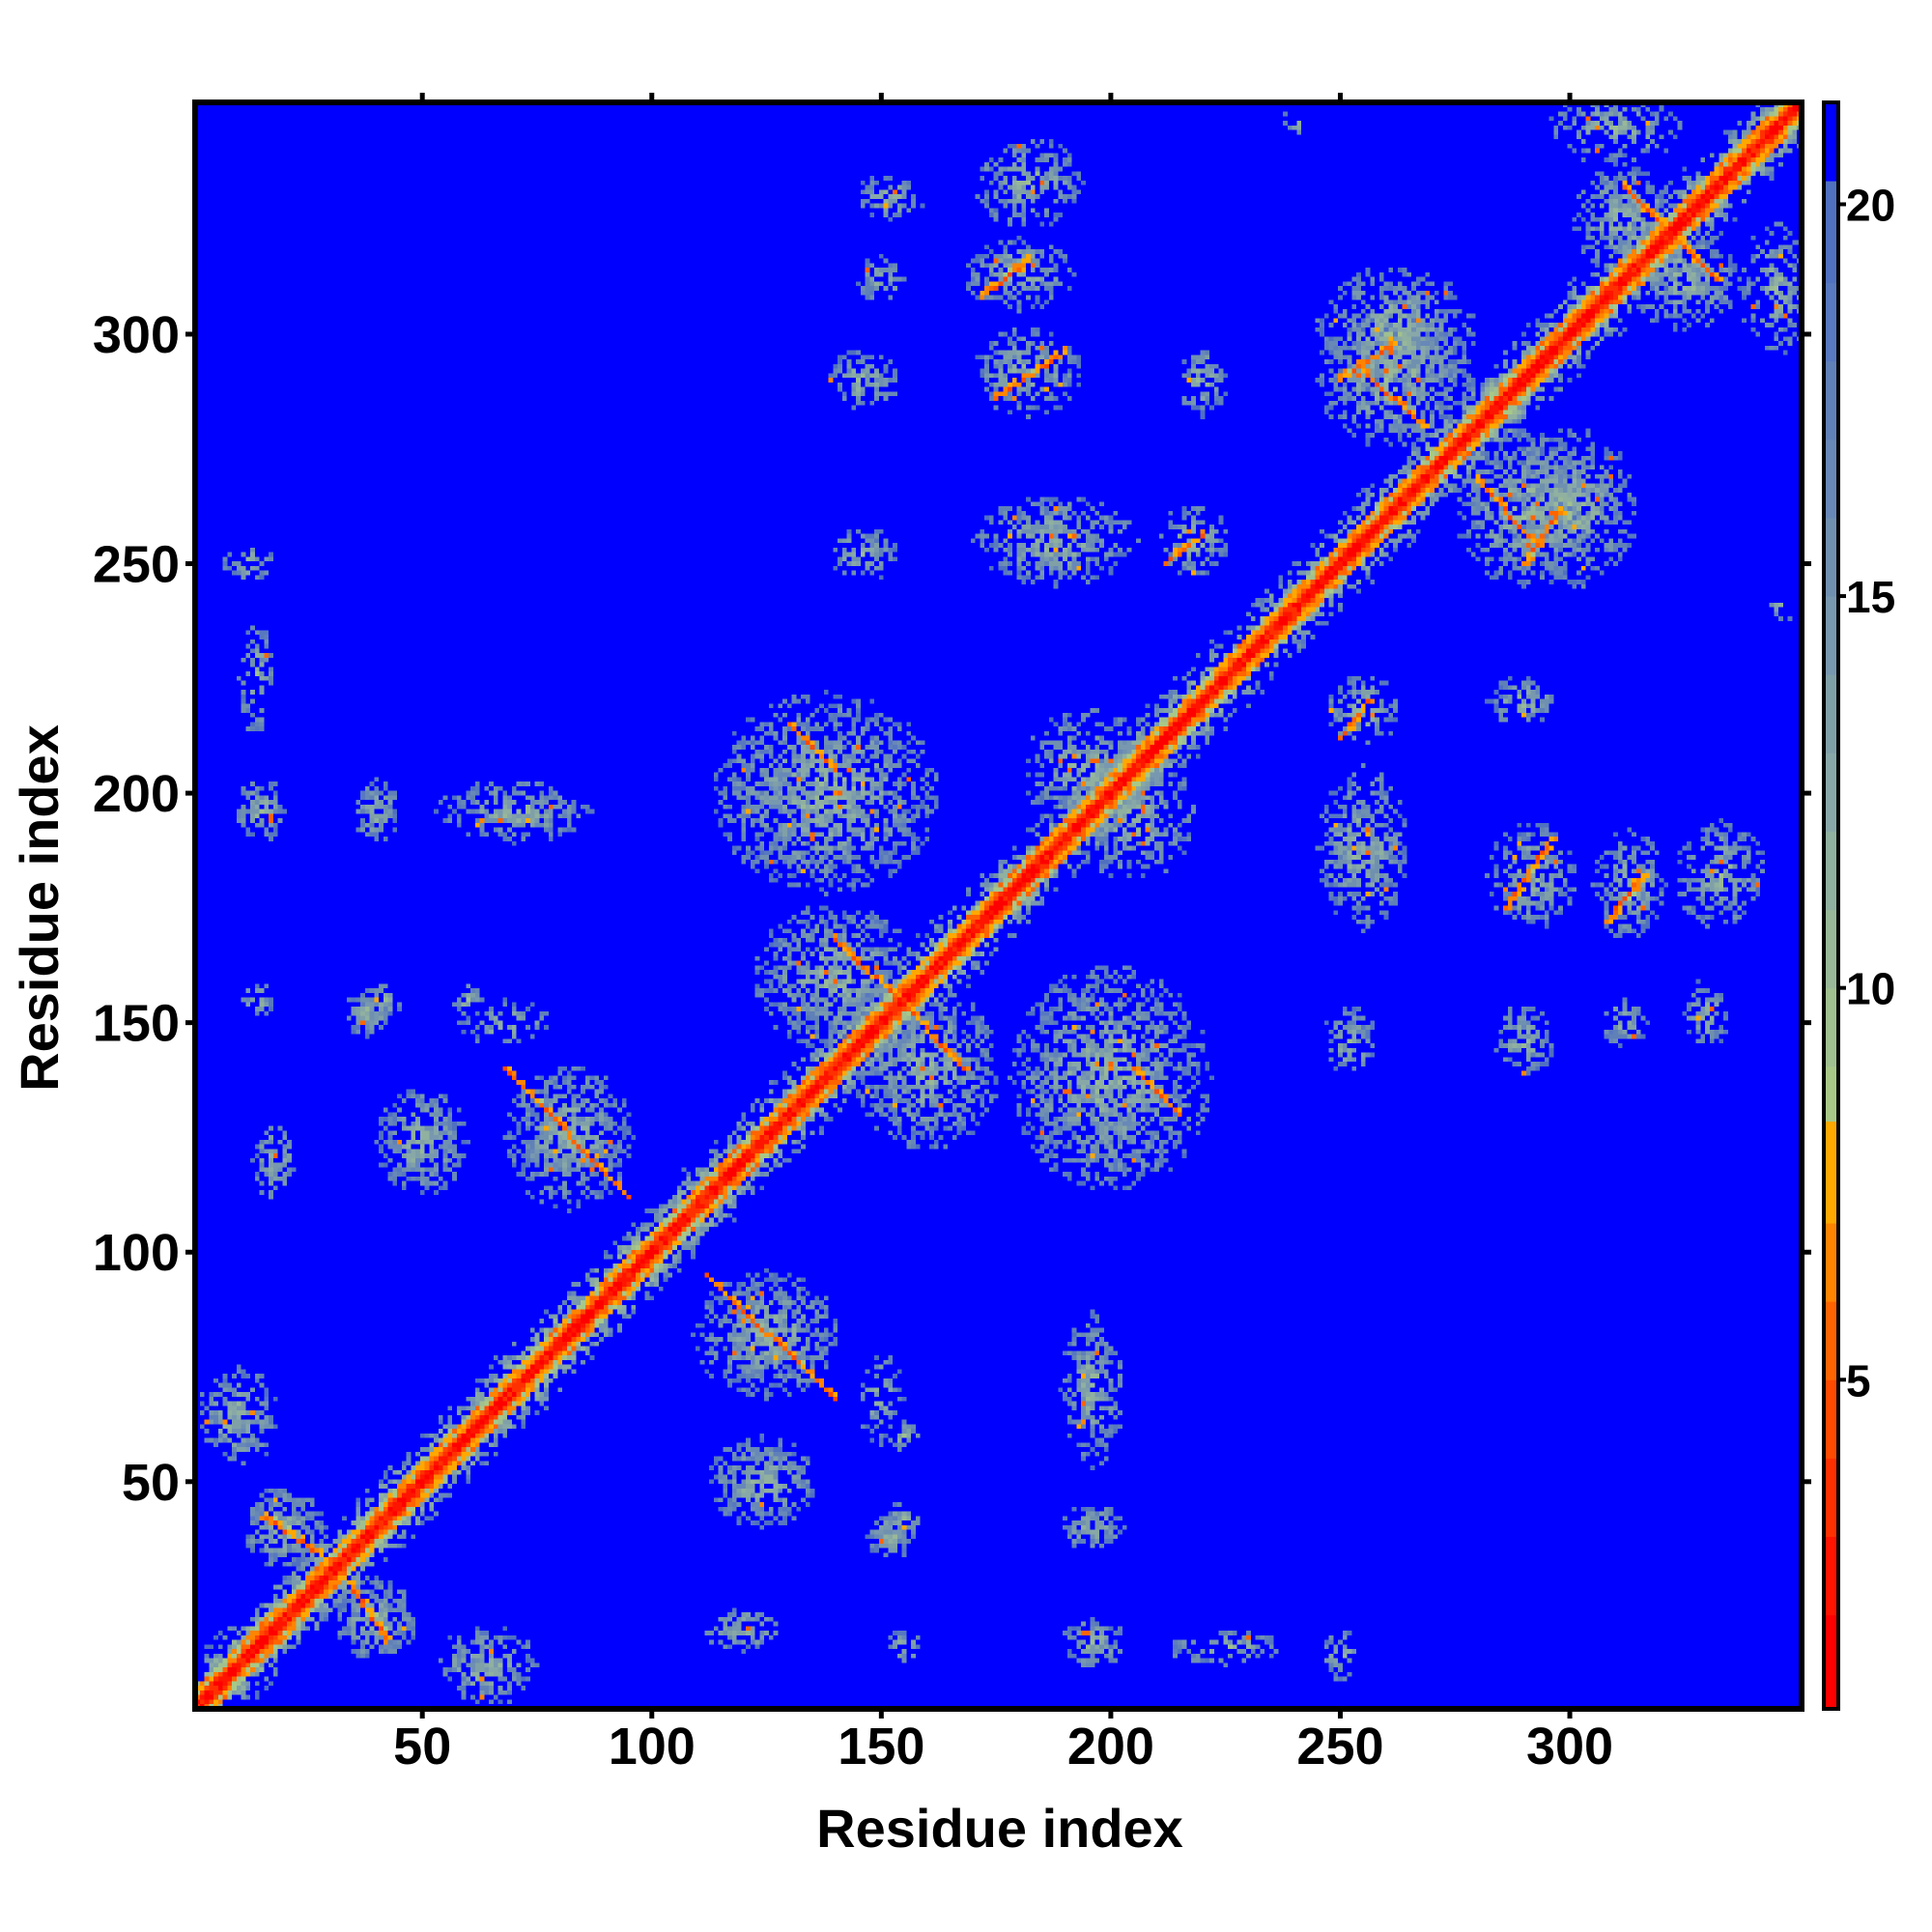 The height and width of the screenshot is (1932, 1932). What do you see at coordinates (1870, 597) in the screenshot?
I see `colorbar-tick-label: 15` at bounding box center [1870, 597].